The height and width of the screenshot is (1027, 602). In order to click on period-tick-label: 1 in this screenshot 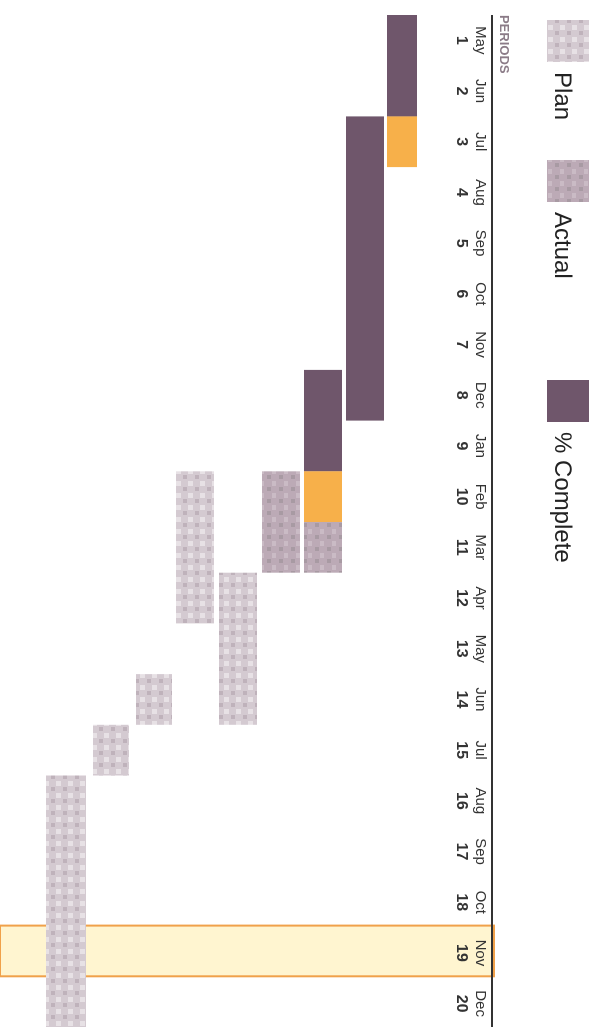, I will do `click(461, 40)`.